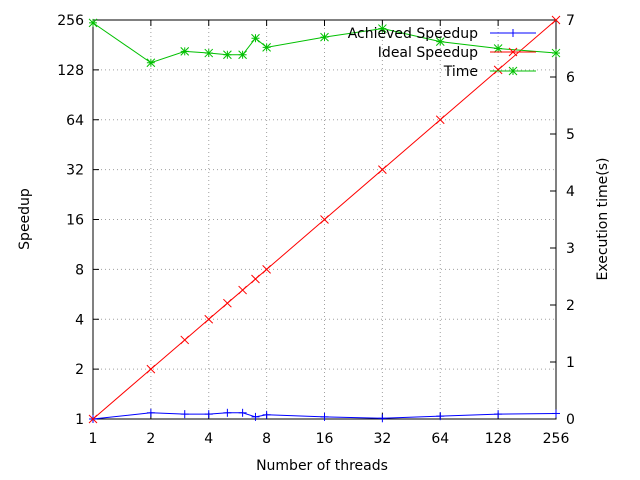  Describe the element at coordinates (556, 439) in the screenshot. I see `x-tick-label: 256` at that location.